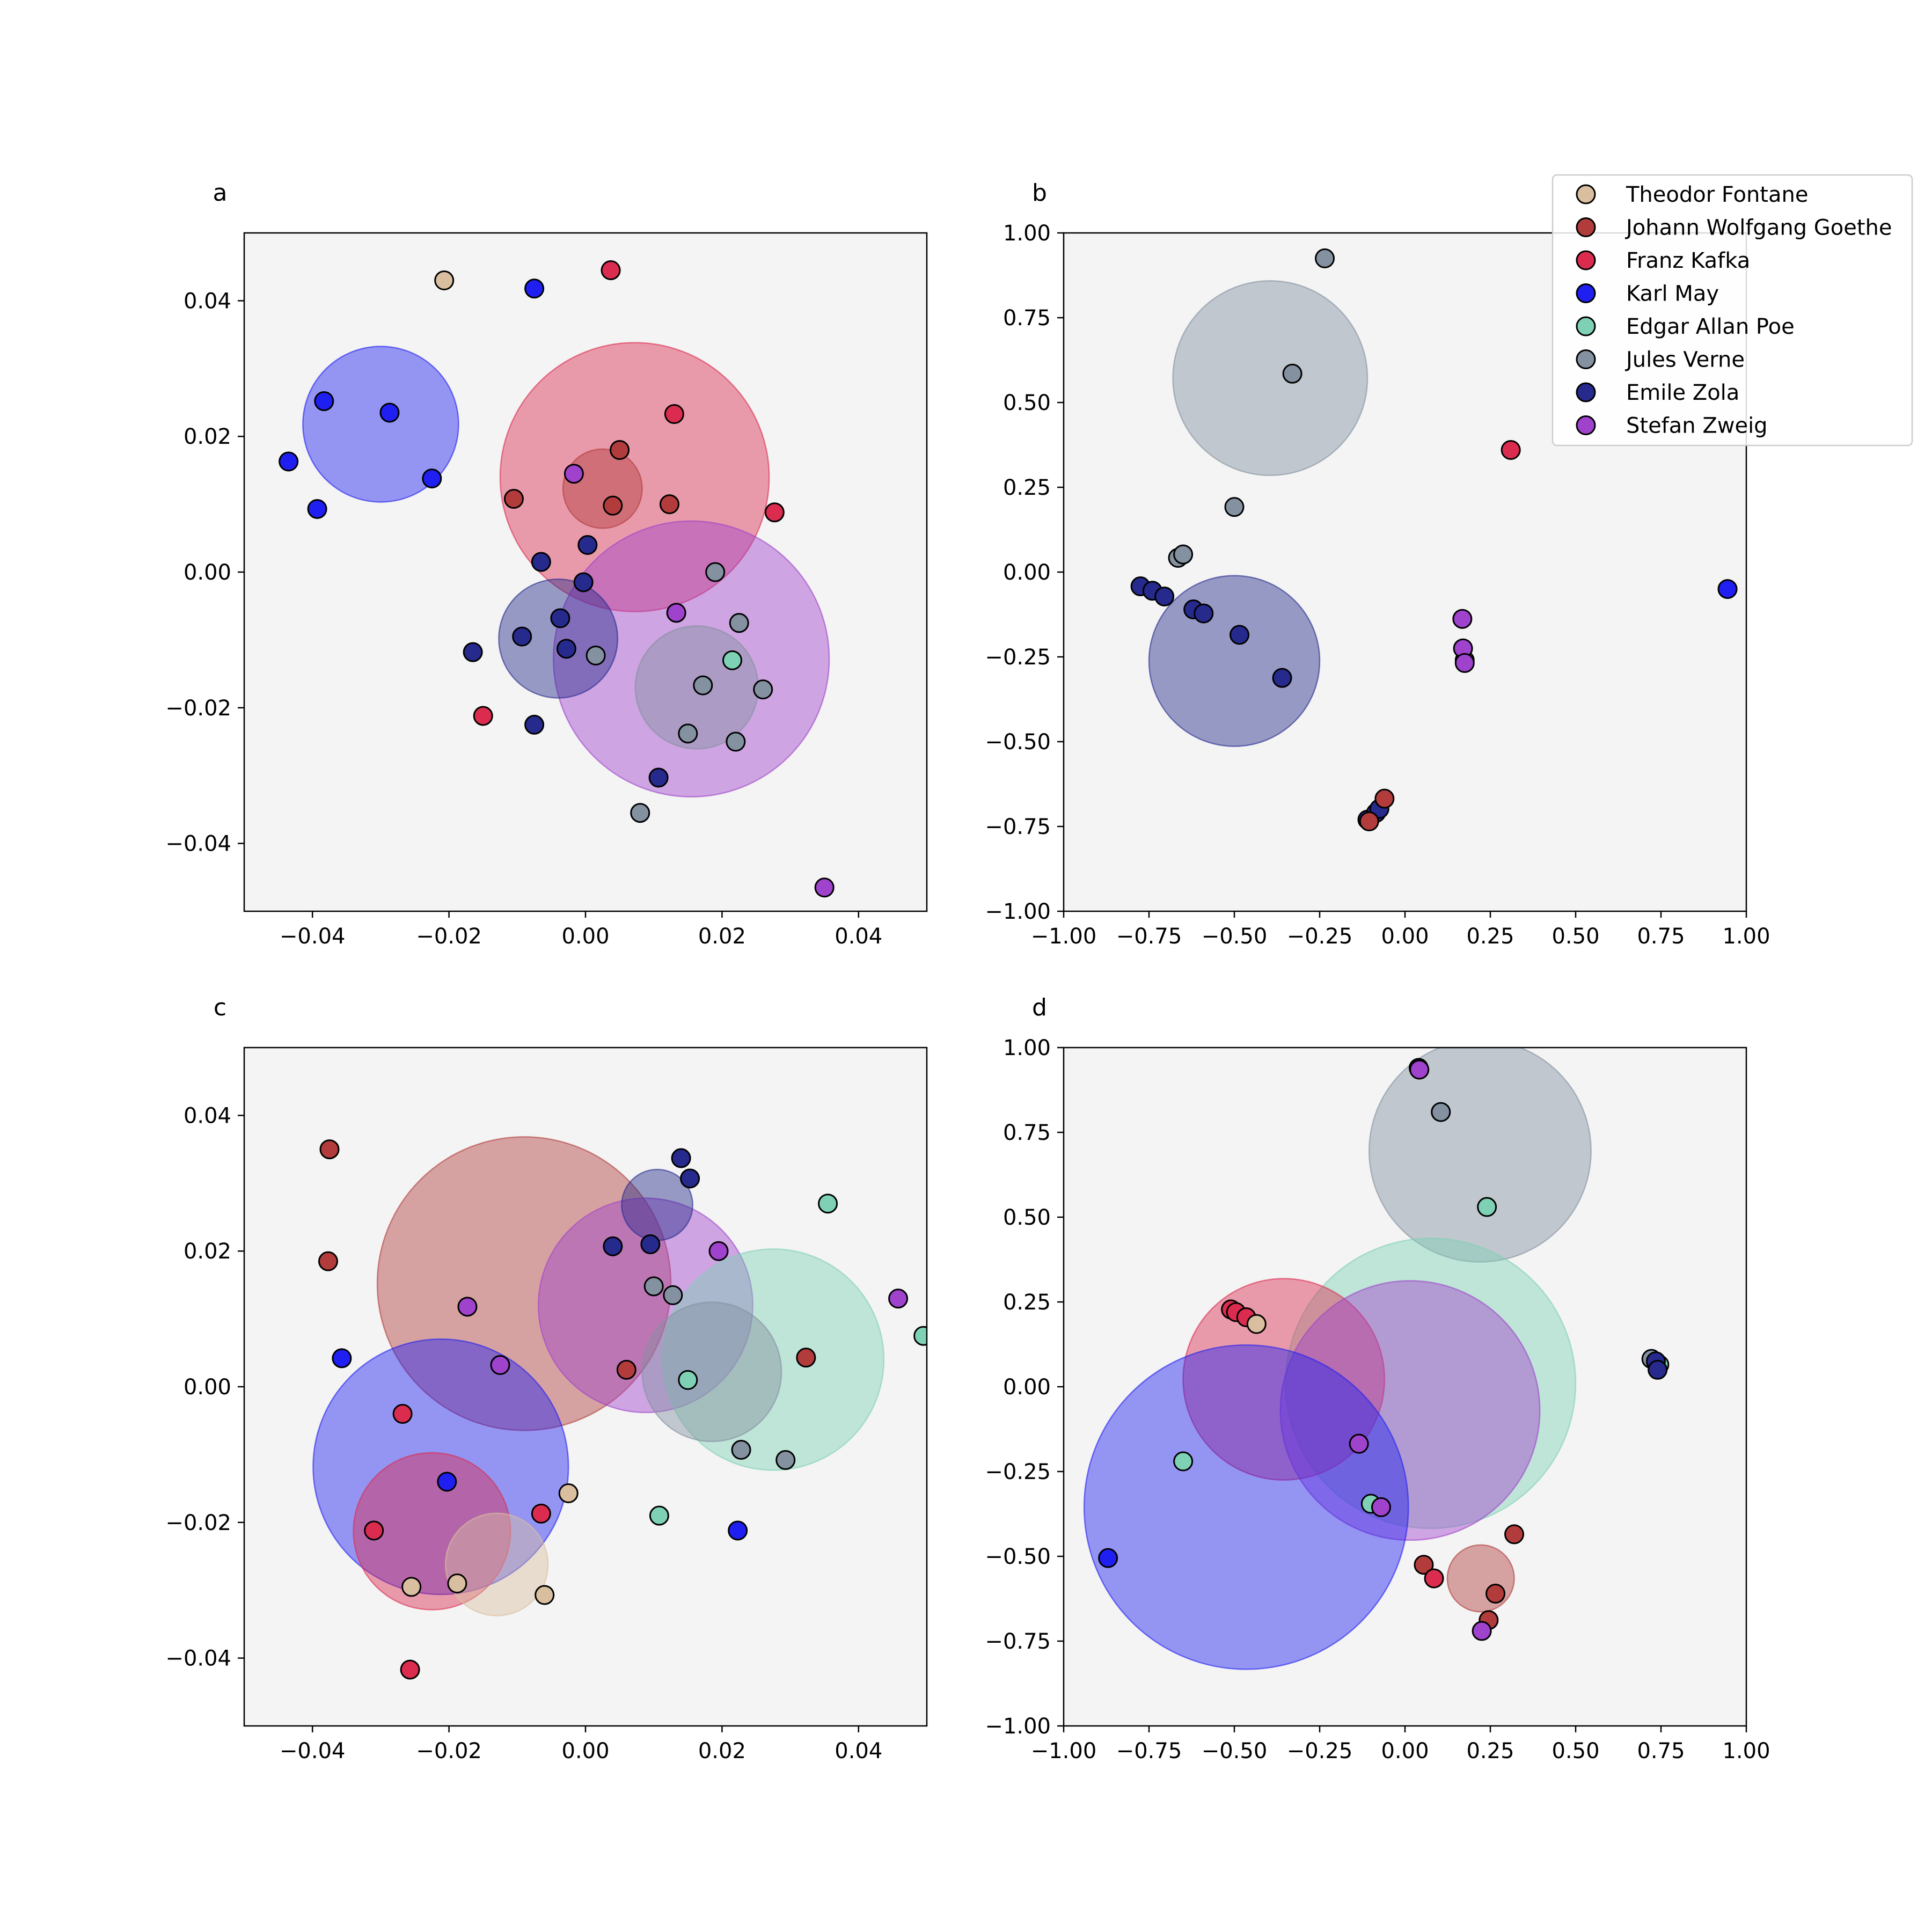 Image resolution: width=1932 pixels, height=1932 pixels. I want to click on legend-label: Emile Zola, so click(1682, 392).